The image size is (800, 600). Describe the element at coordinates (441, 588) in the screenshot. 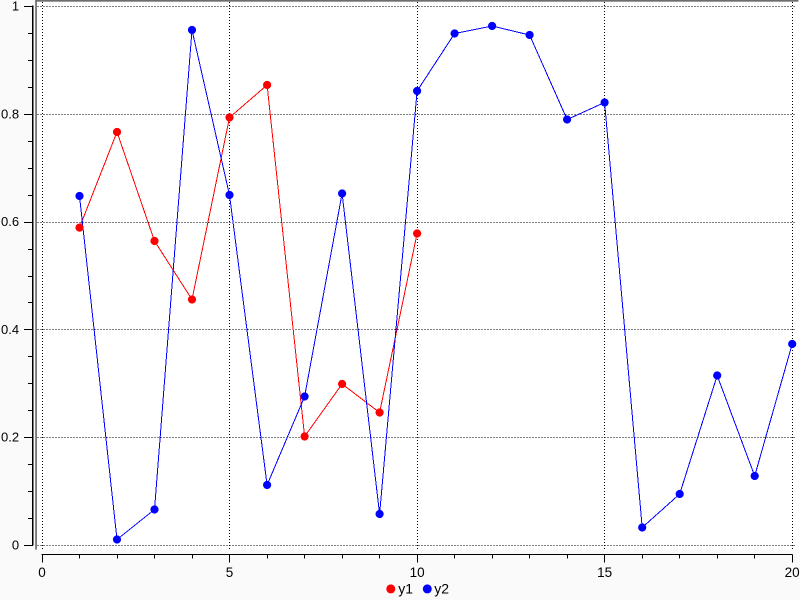

I see `svg-text: y2` at that location.